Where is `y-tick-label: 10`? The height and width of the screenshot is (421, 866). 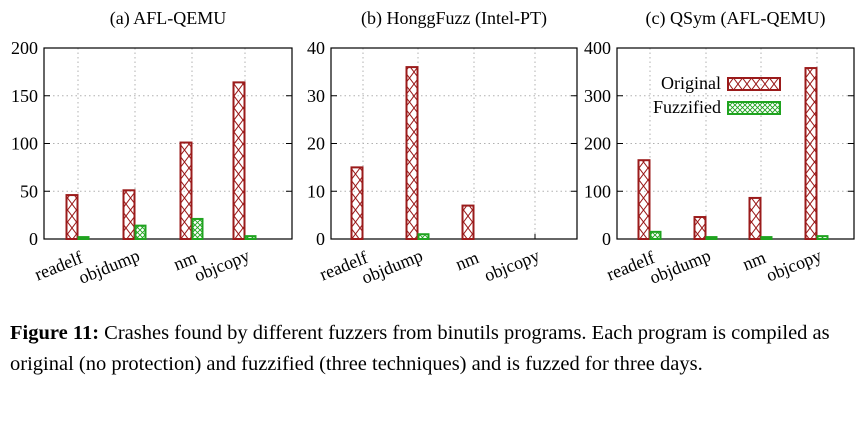
y-tick-label: 10 is located at coordinates (316, 191).